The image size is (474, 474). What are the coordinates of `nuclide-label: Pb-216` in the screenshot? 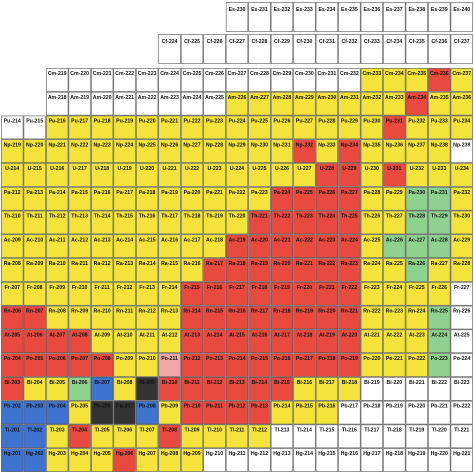 It's located at (326, 407).